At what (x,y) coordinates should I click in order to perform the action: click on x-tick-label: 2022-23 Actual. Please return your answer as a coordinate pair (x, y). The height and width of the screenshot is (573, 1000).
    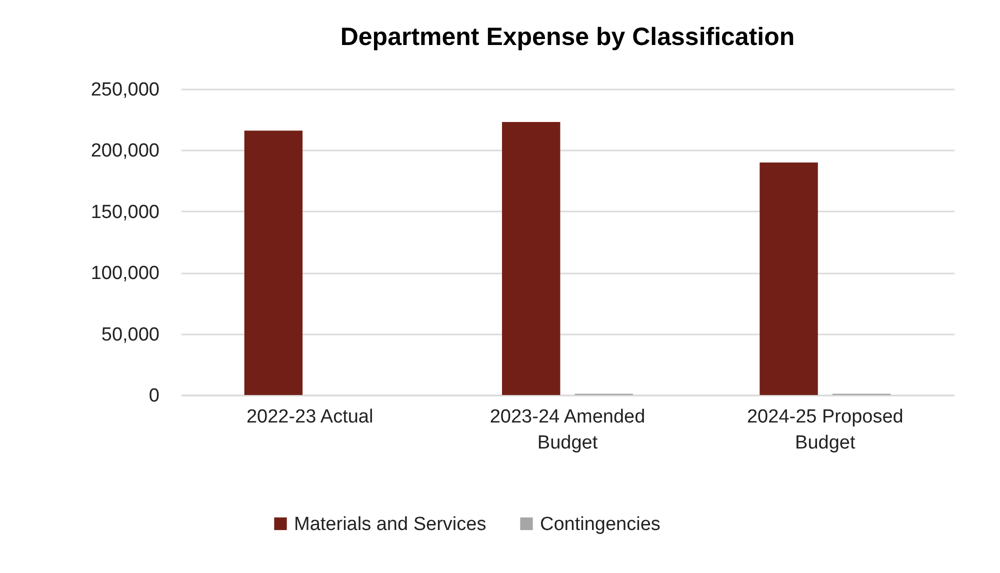
    Looking at the image, I should click on (310, 417).